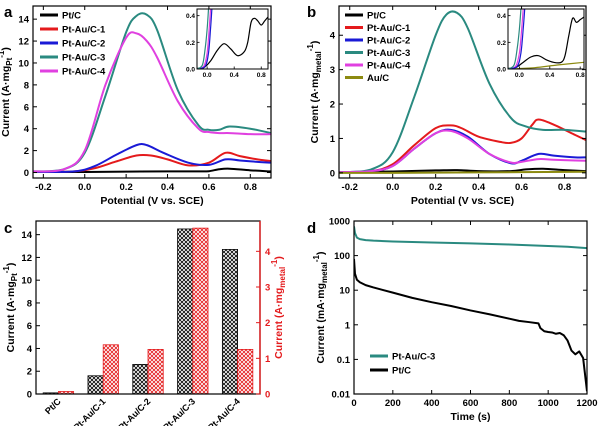  Describe the element at coordinates (402, 364) in the screenshot. I see `legend: Pt-Au/C-3 Pt/C` at that location.